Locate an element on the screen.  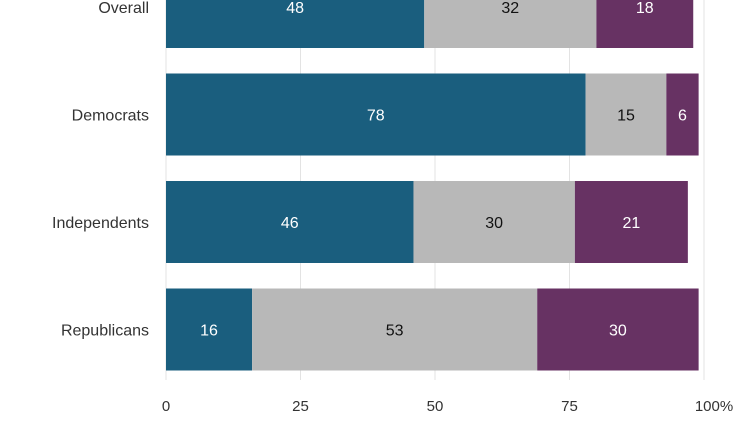
bar-value-label: 48 is located at coordinates (295, 8).